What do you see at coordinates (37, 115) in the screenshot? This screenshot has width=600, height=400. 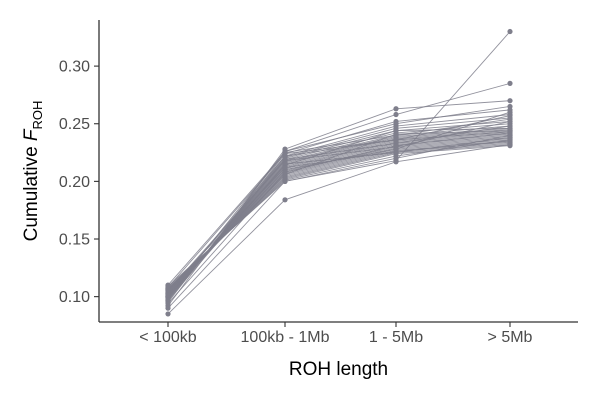 I see `y-axis-title-subscript: ROH` at bounding box center [37, 115].